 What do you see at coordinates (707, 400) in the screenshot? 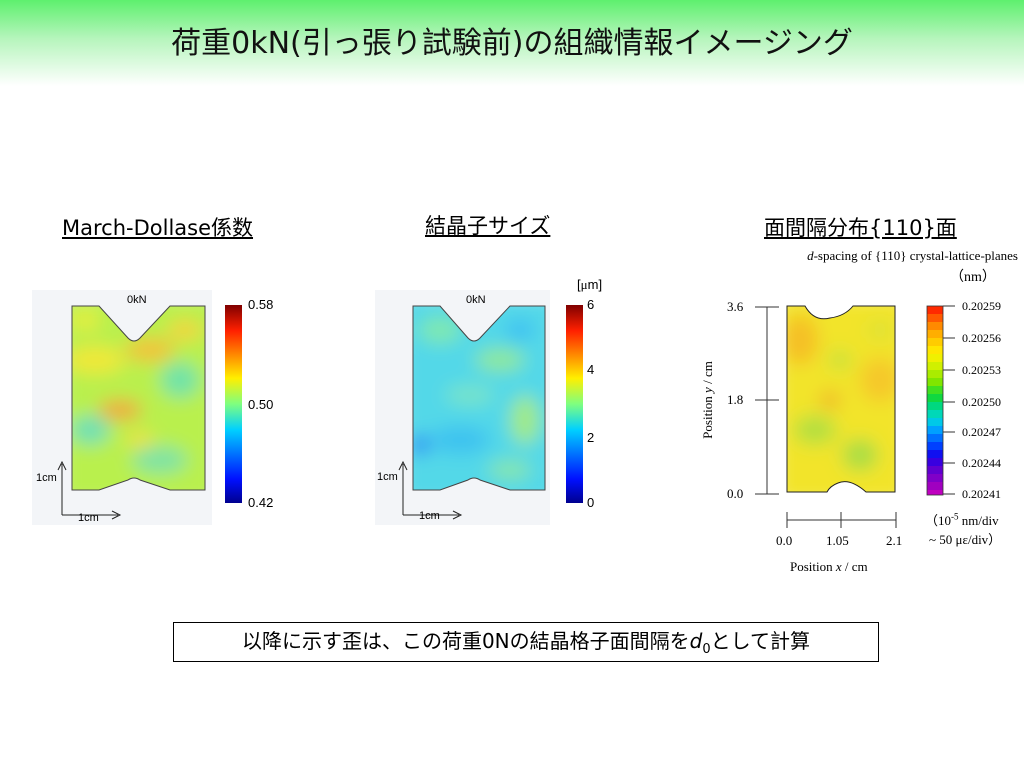
I see `y-axis-label: Position y / cm` at bounding box center [707, 400].